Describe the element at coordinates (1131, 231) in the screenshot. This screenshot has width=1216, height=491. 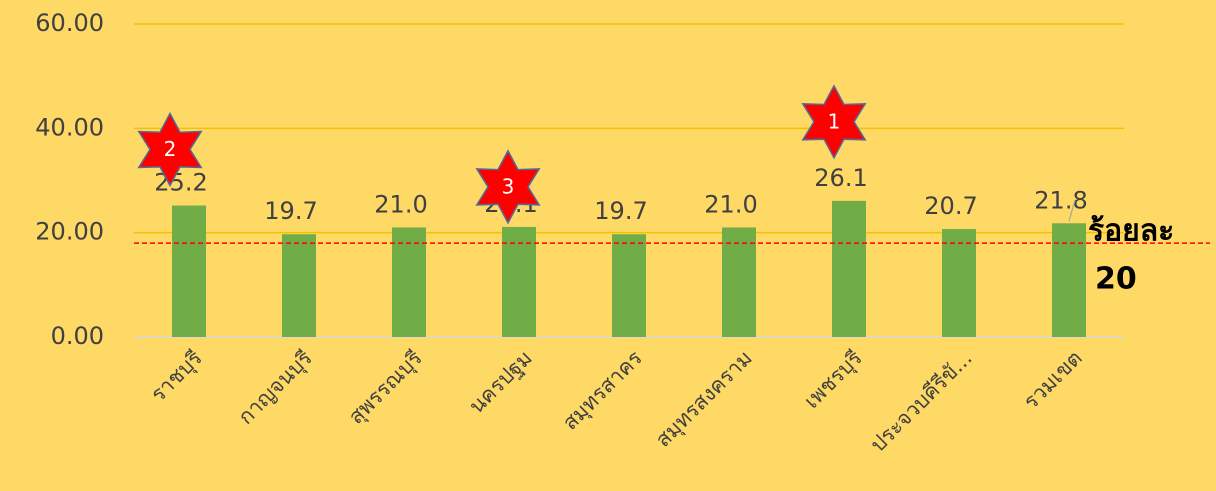
I see `reference-label: ร้อยละ` at that location.